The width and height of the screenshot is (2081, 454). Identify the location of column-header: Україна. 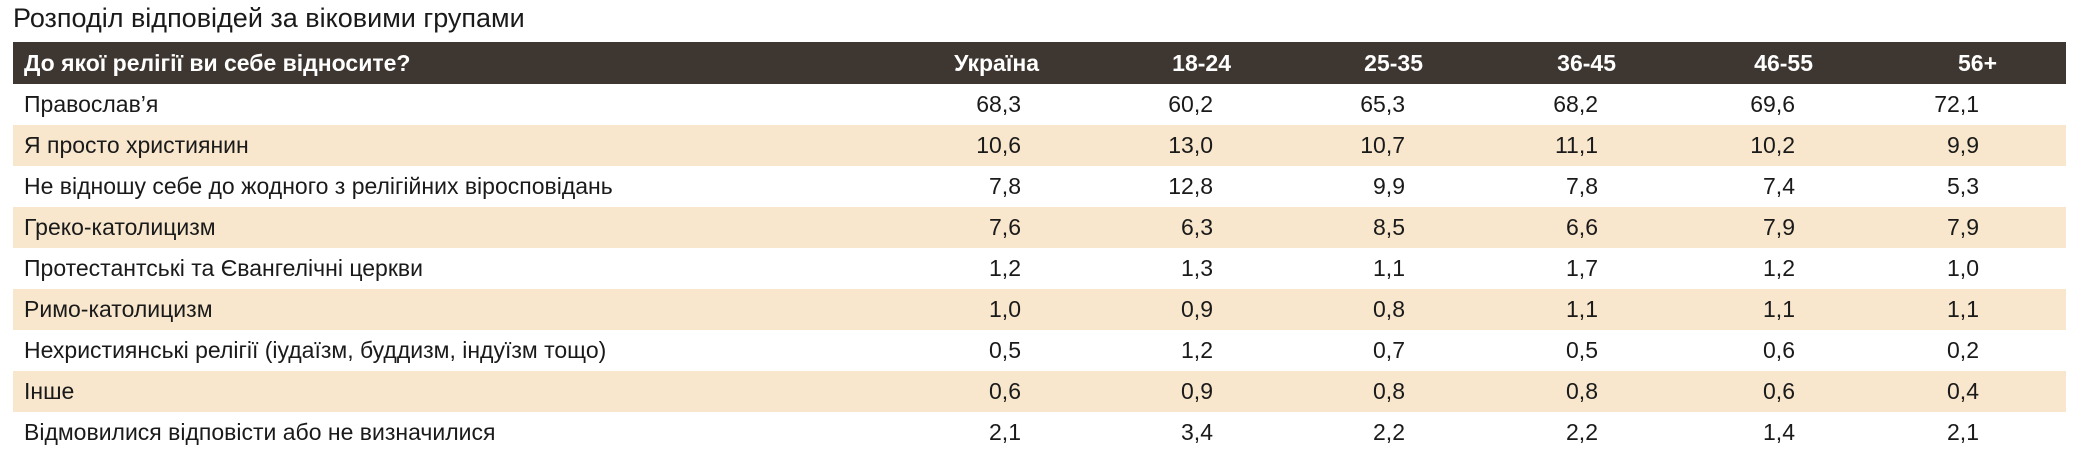
(996, 62).